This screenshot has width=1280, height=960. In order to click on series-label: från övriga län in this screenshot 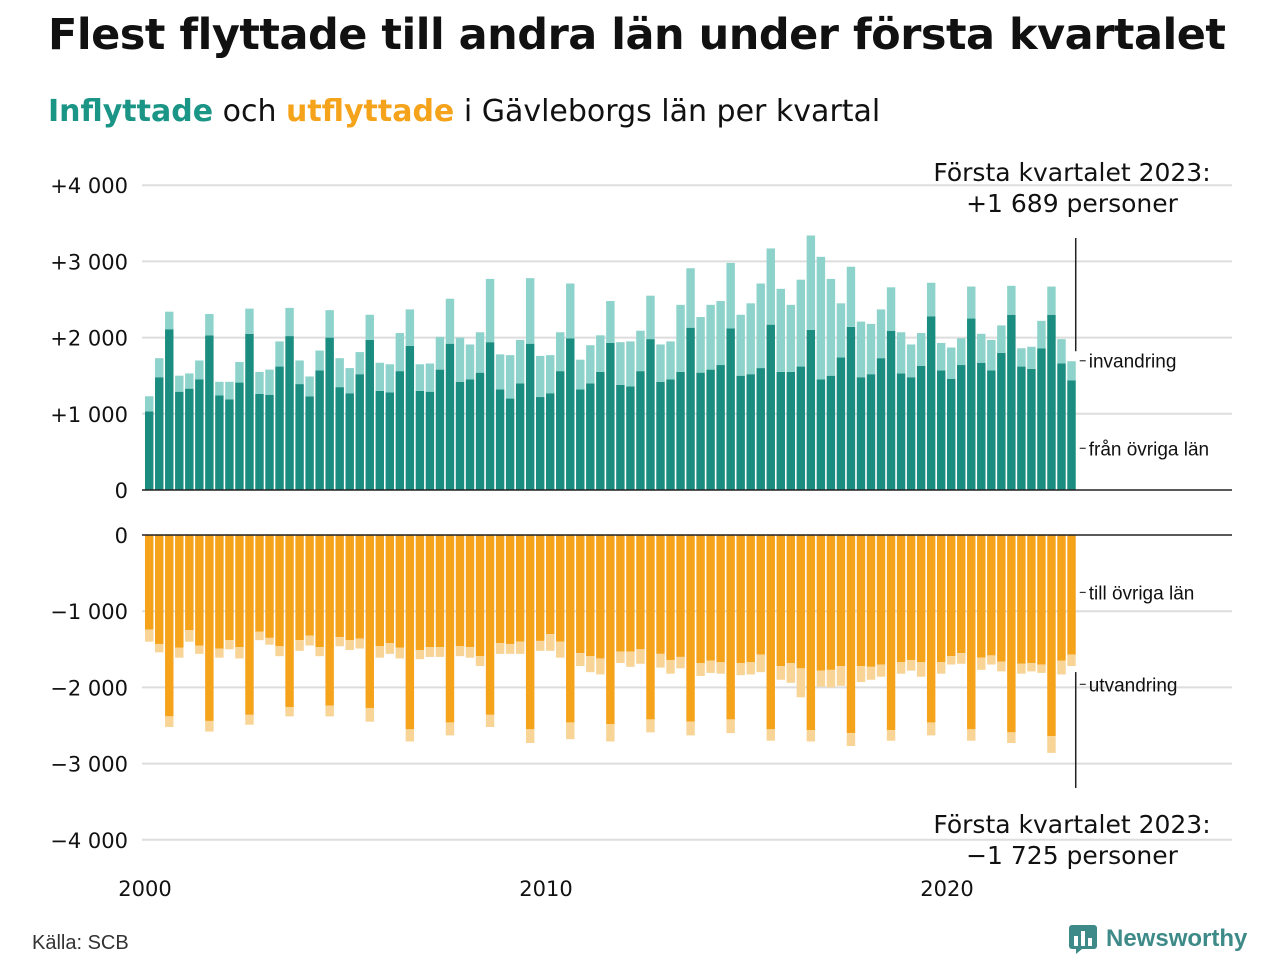, I will do `click(1149, 449)`.